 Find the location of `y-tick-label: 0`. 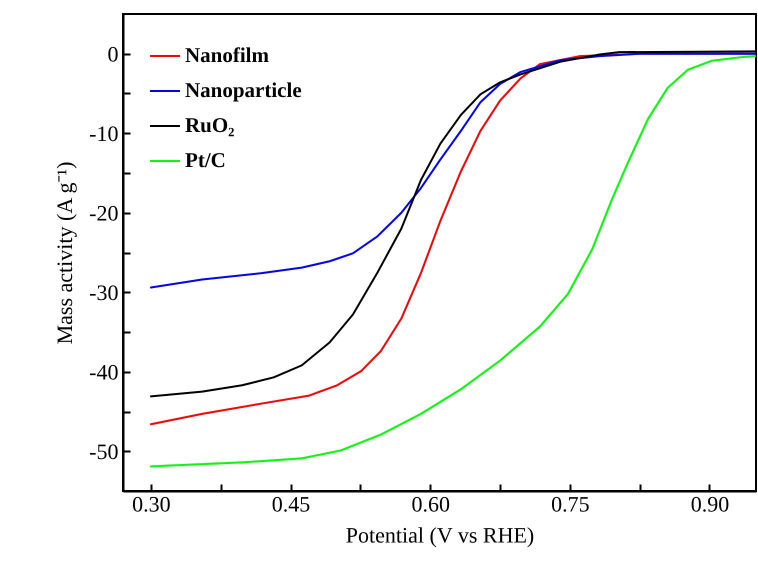

y-tick-label: 0 is located at coordinates (113, 53).